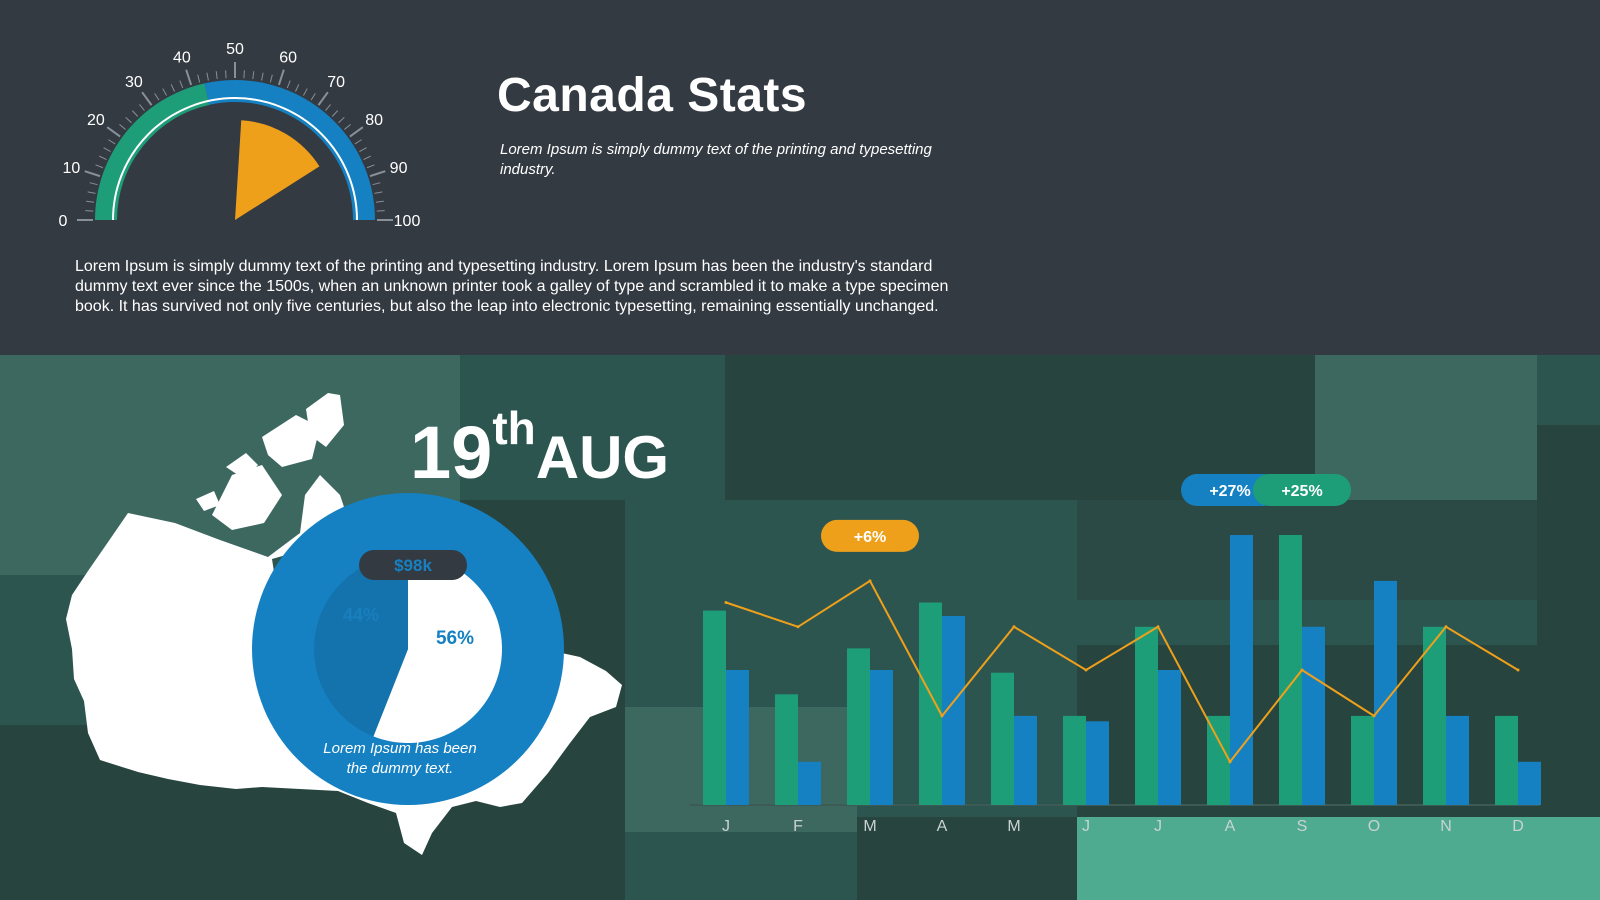 The width and height of the screenshot is (1600, 900). I want to click on callout-label: +25%, so click(1301, 491).